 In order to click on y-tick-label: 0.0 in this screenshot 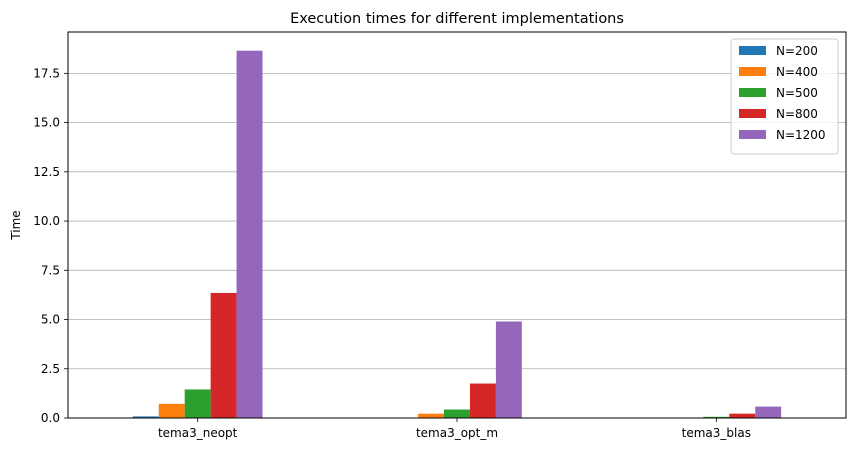, I will do `click(50, 418)`.